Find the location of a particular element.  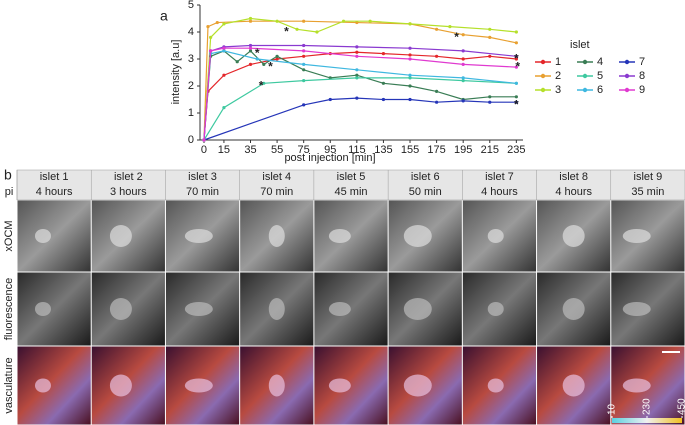

legend-label: 3 is located at coordinates (558, 90).